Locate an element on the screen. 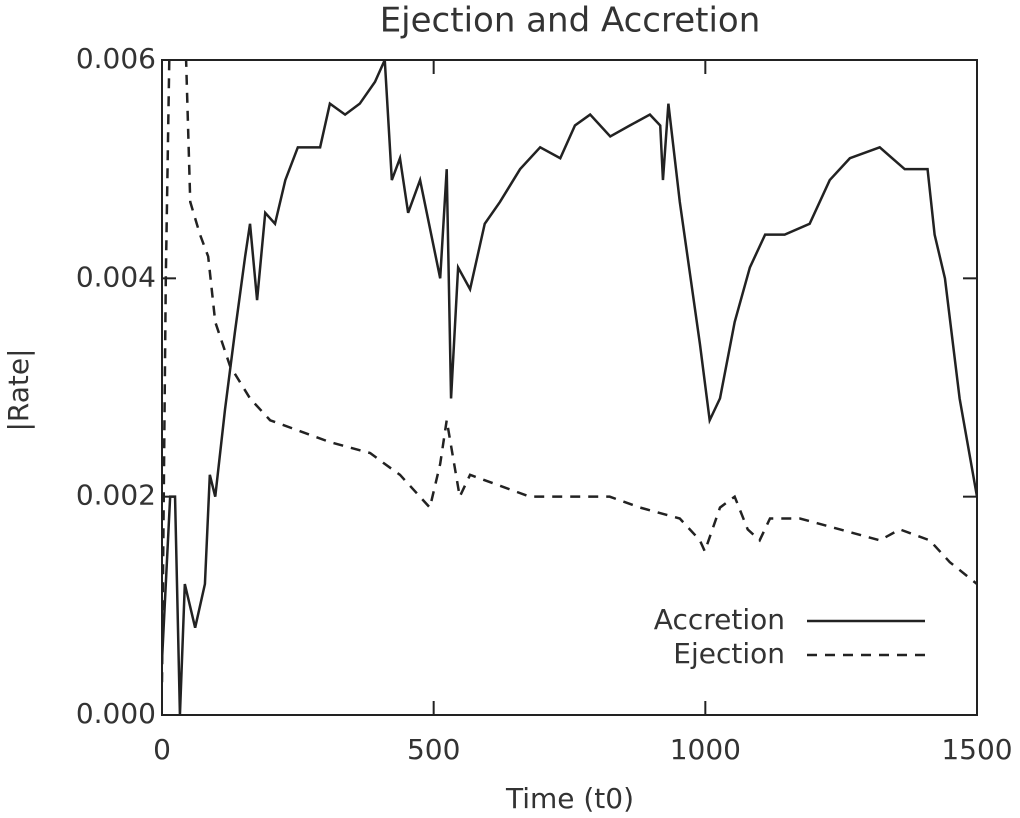  x-tick-label: 500 is located at coordinates (433, 749).